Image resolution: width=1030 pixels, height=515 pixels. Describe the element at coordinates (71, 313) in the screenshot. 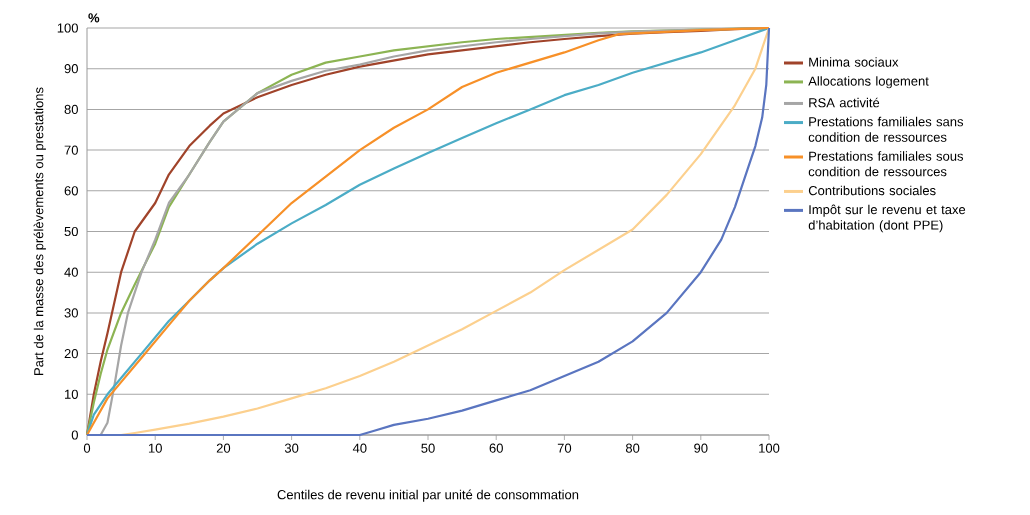

I see `y-tick-label: 30` at that location.